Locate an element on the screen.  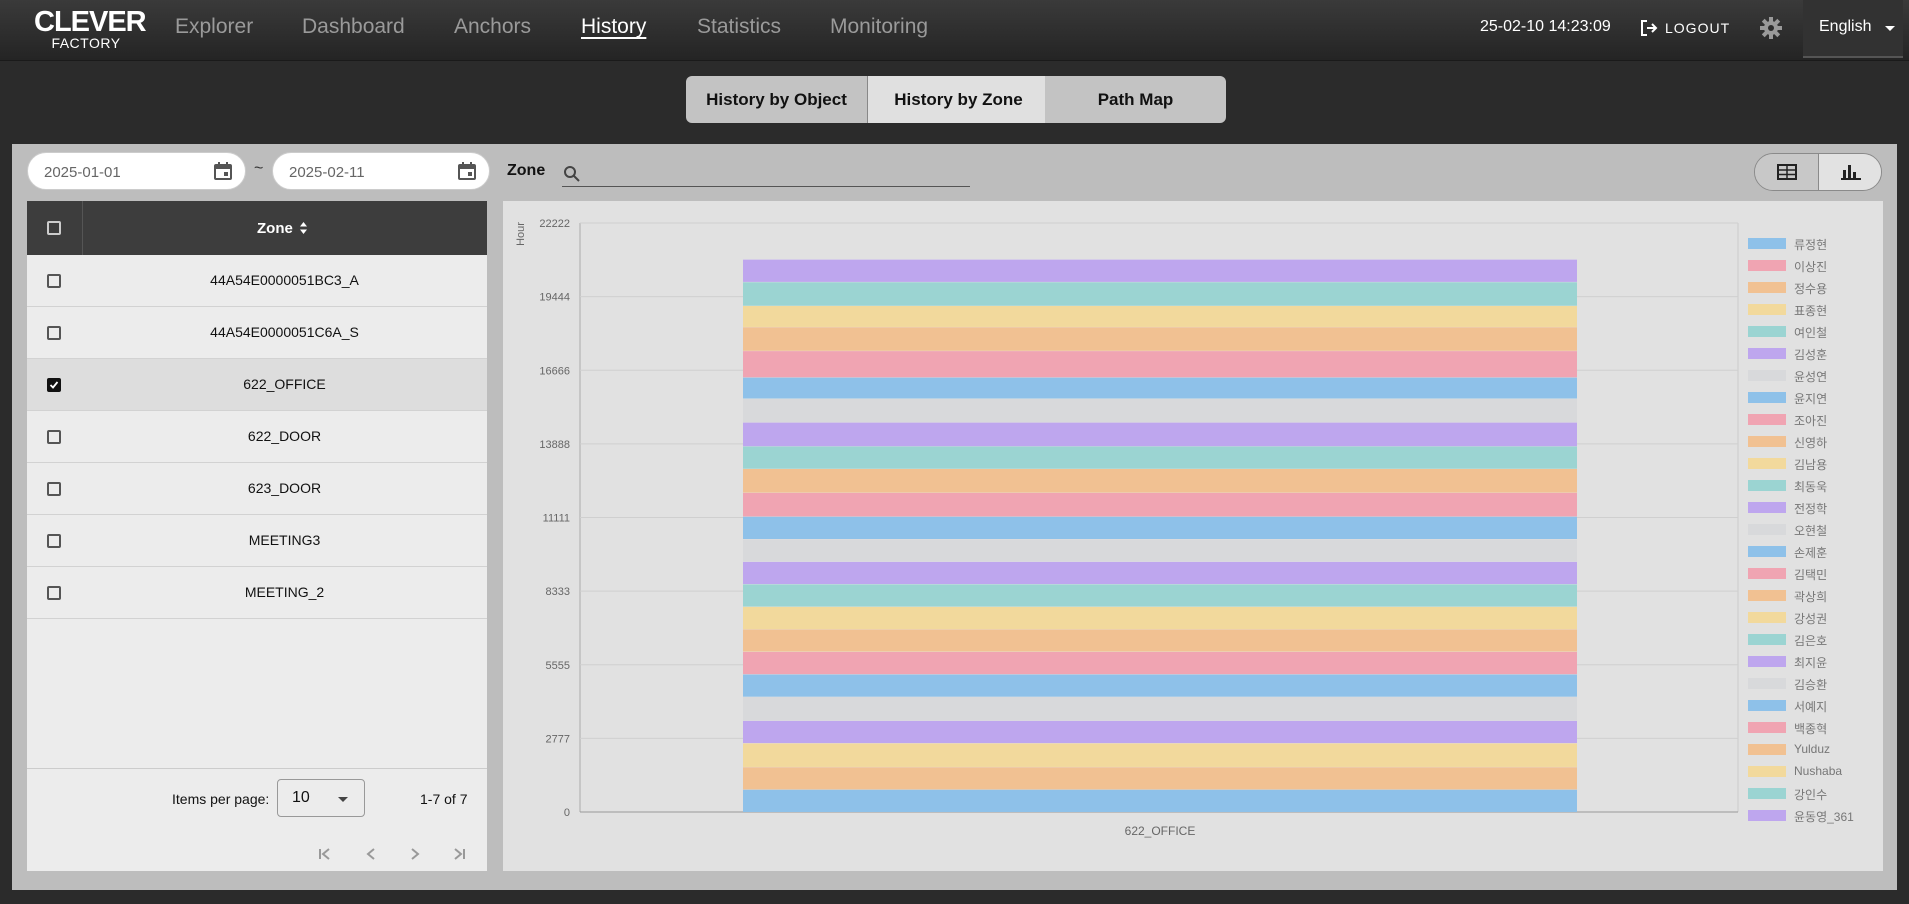
select-all-checkbox is located at coordinates (54, 228).